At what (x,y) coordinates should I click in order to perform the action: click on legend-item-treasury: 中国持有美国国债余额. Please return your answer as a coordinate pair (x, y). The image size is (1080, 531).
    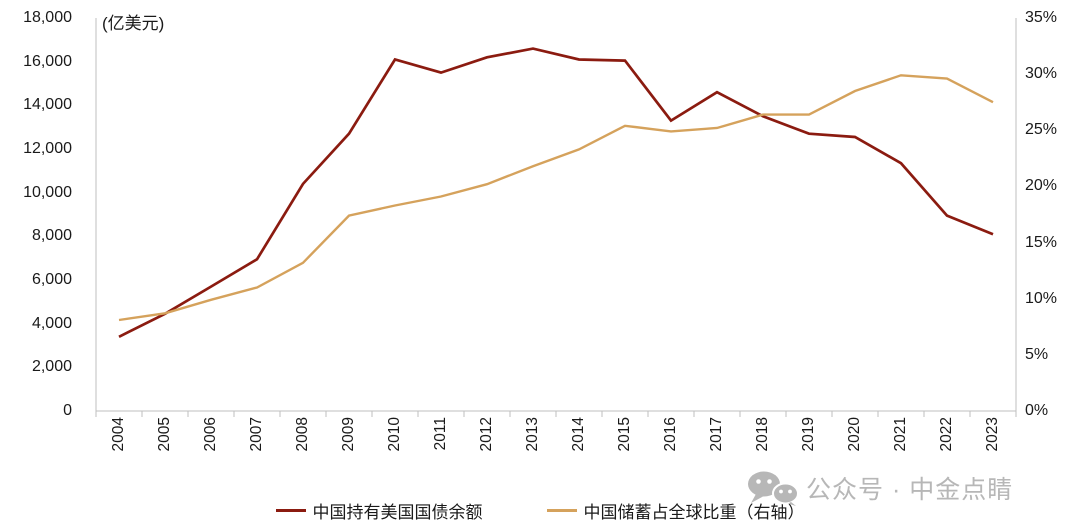
    Looking at the image, I should click on (379, 510).